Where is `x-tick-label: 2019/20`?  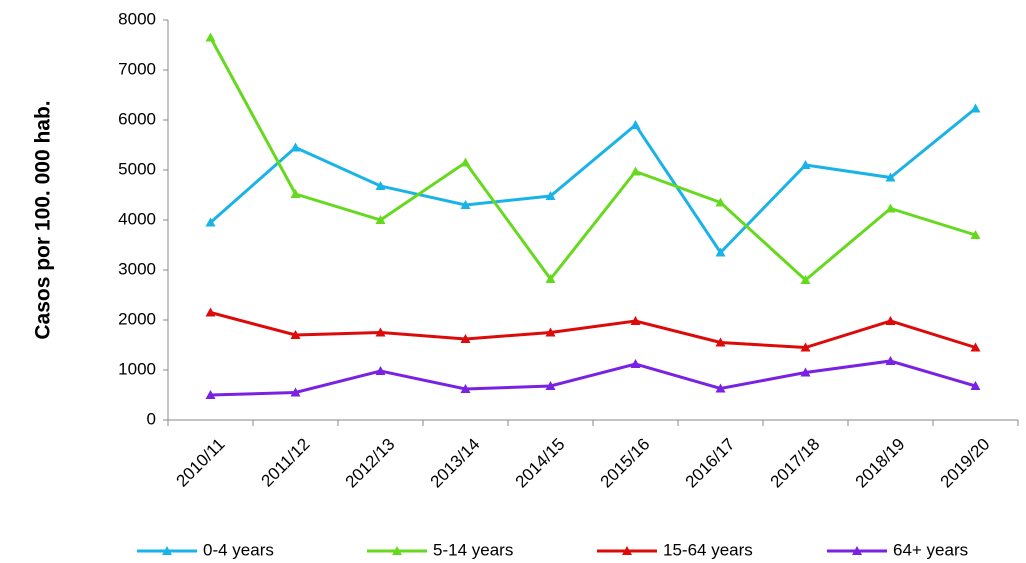 x-tick-label: 2019/20 is located at coordinates (965, 463).